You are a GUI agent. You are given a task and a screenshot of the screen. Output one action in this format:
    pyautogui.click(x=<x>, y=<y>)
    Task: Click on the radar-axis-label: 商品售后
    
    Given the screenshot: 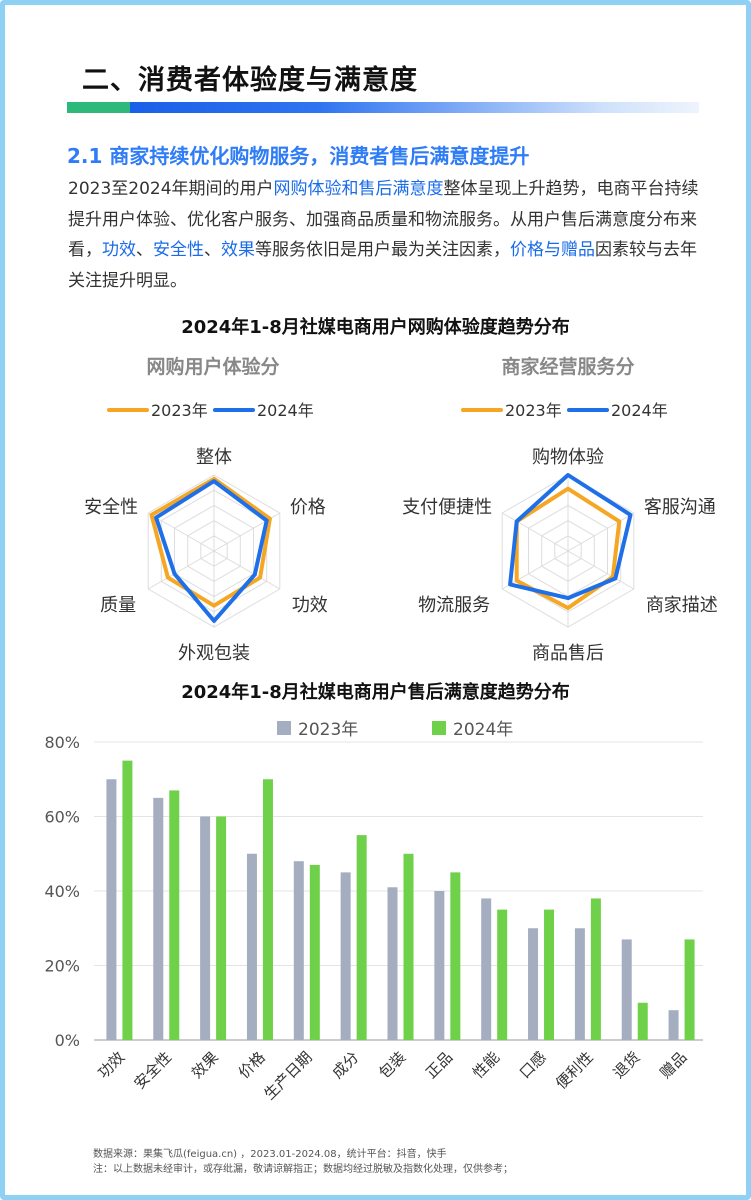 What is the action you would take?
    pyautogui.click(x=568, y=653)
    